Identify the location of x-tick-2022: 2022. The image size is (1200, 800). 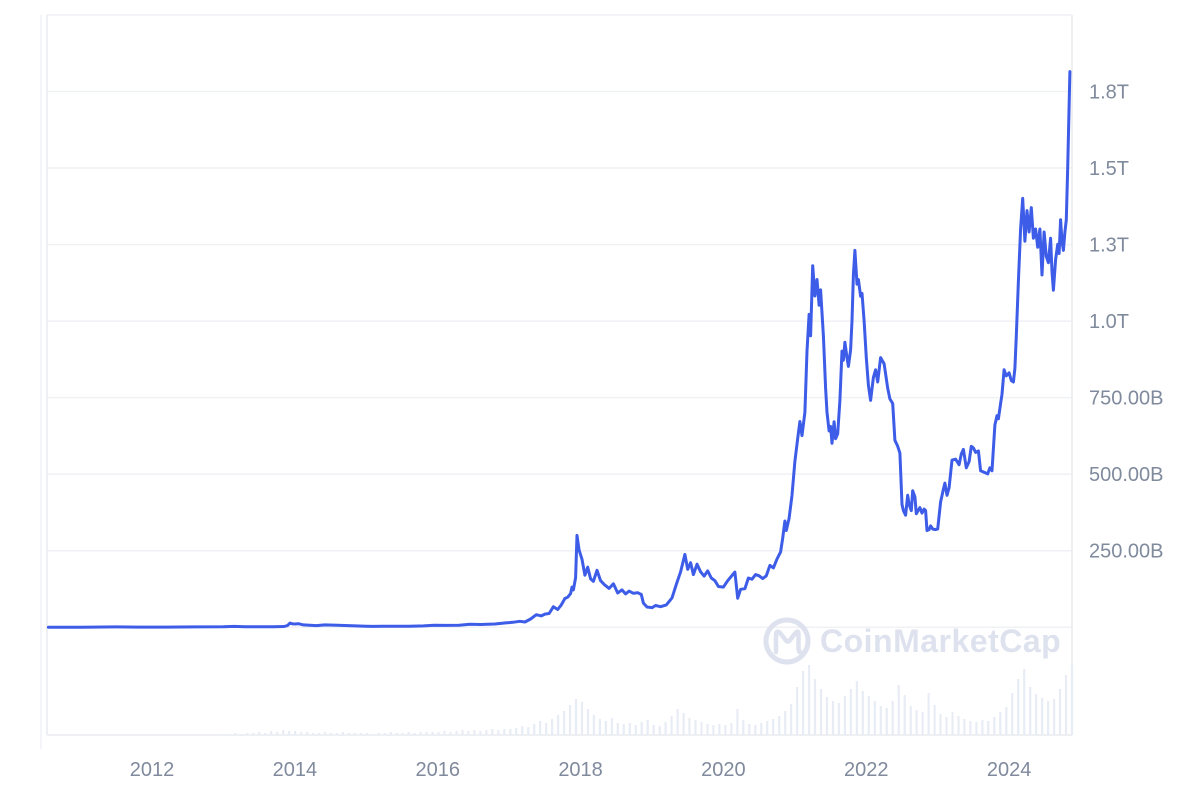
(866, 770).